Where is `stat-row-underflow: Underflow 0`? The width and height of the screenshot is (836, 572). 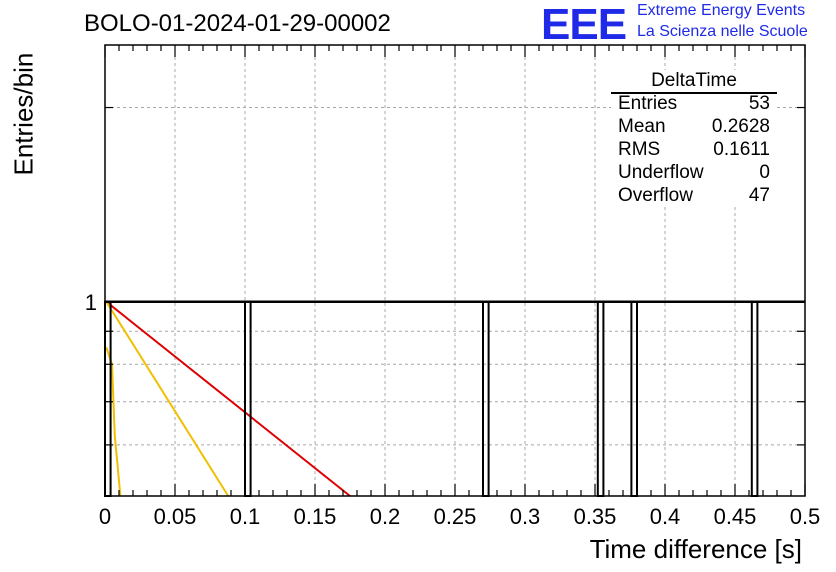 stat-row-underflow: Underflow 0 is located at coordinates (694, 172).